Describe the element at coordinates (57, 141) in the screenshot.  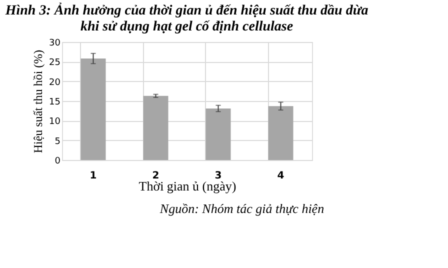
I see `y-tick-label: 5` at that location.